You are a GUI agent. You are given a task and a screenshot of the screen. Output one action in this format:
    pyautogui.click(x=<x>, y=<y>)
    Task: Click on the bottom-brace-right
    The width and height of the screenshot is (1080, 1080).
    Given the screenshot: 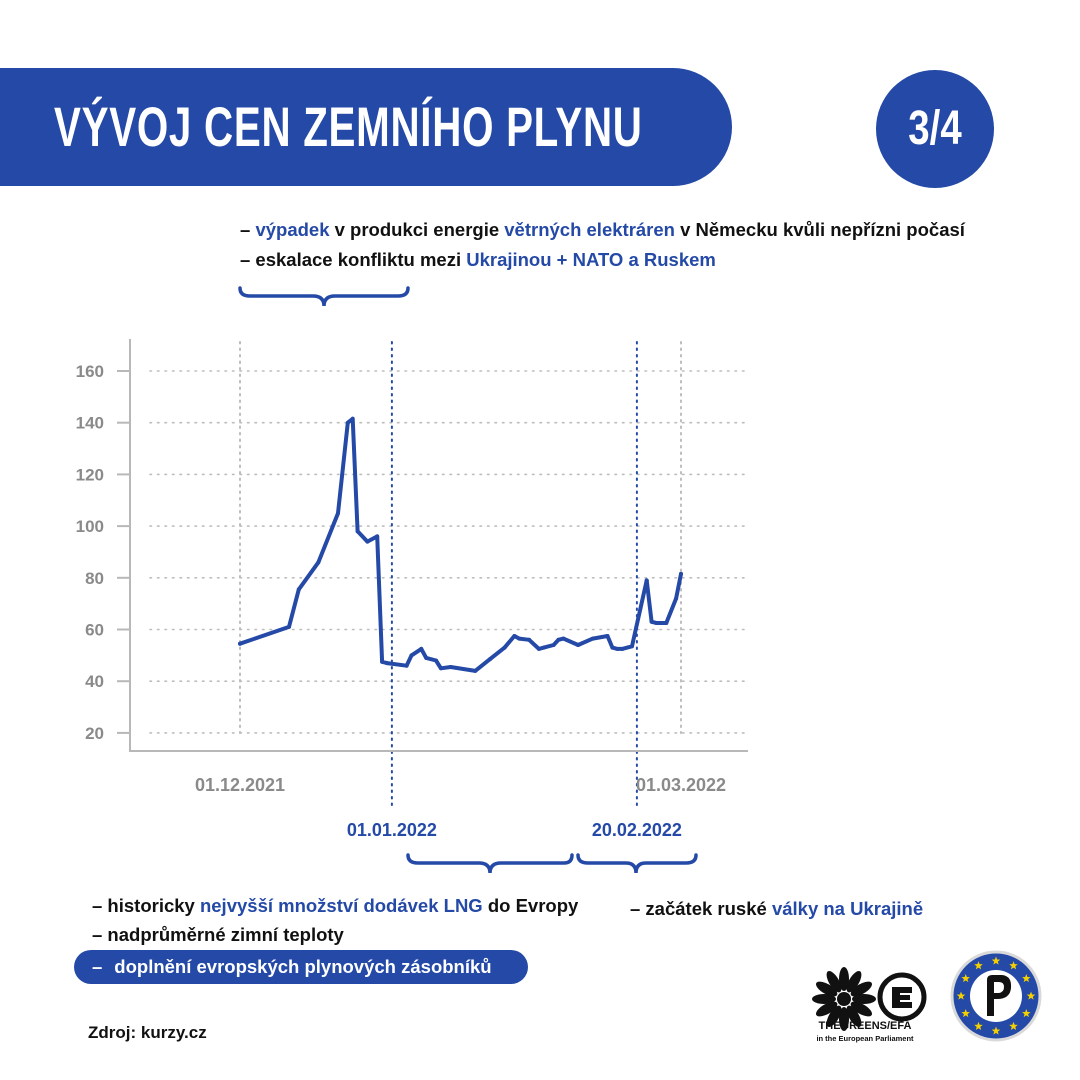 What is the action you would take?
    pyautogui.click(x=637, y=863)
    